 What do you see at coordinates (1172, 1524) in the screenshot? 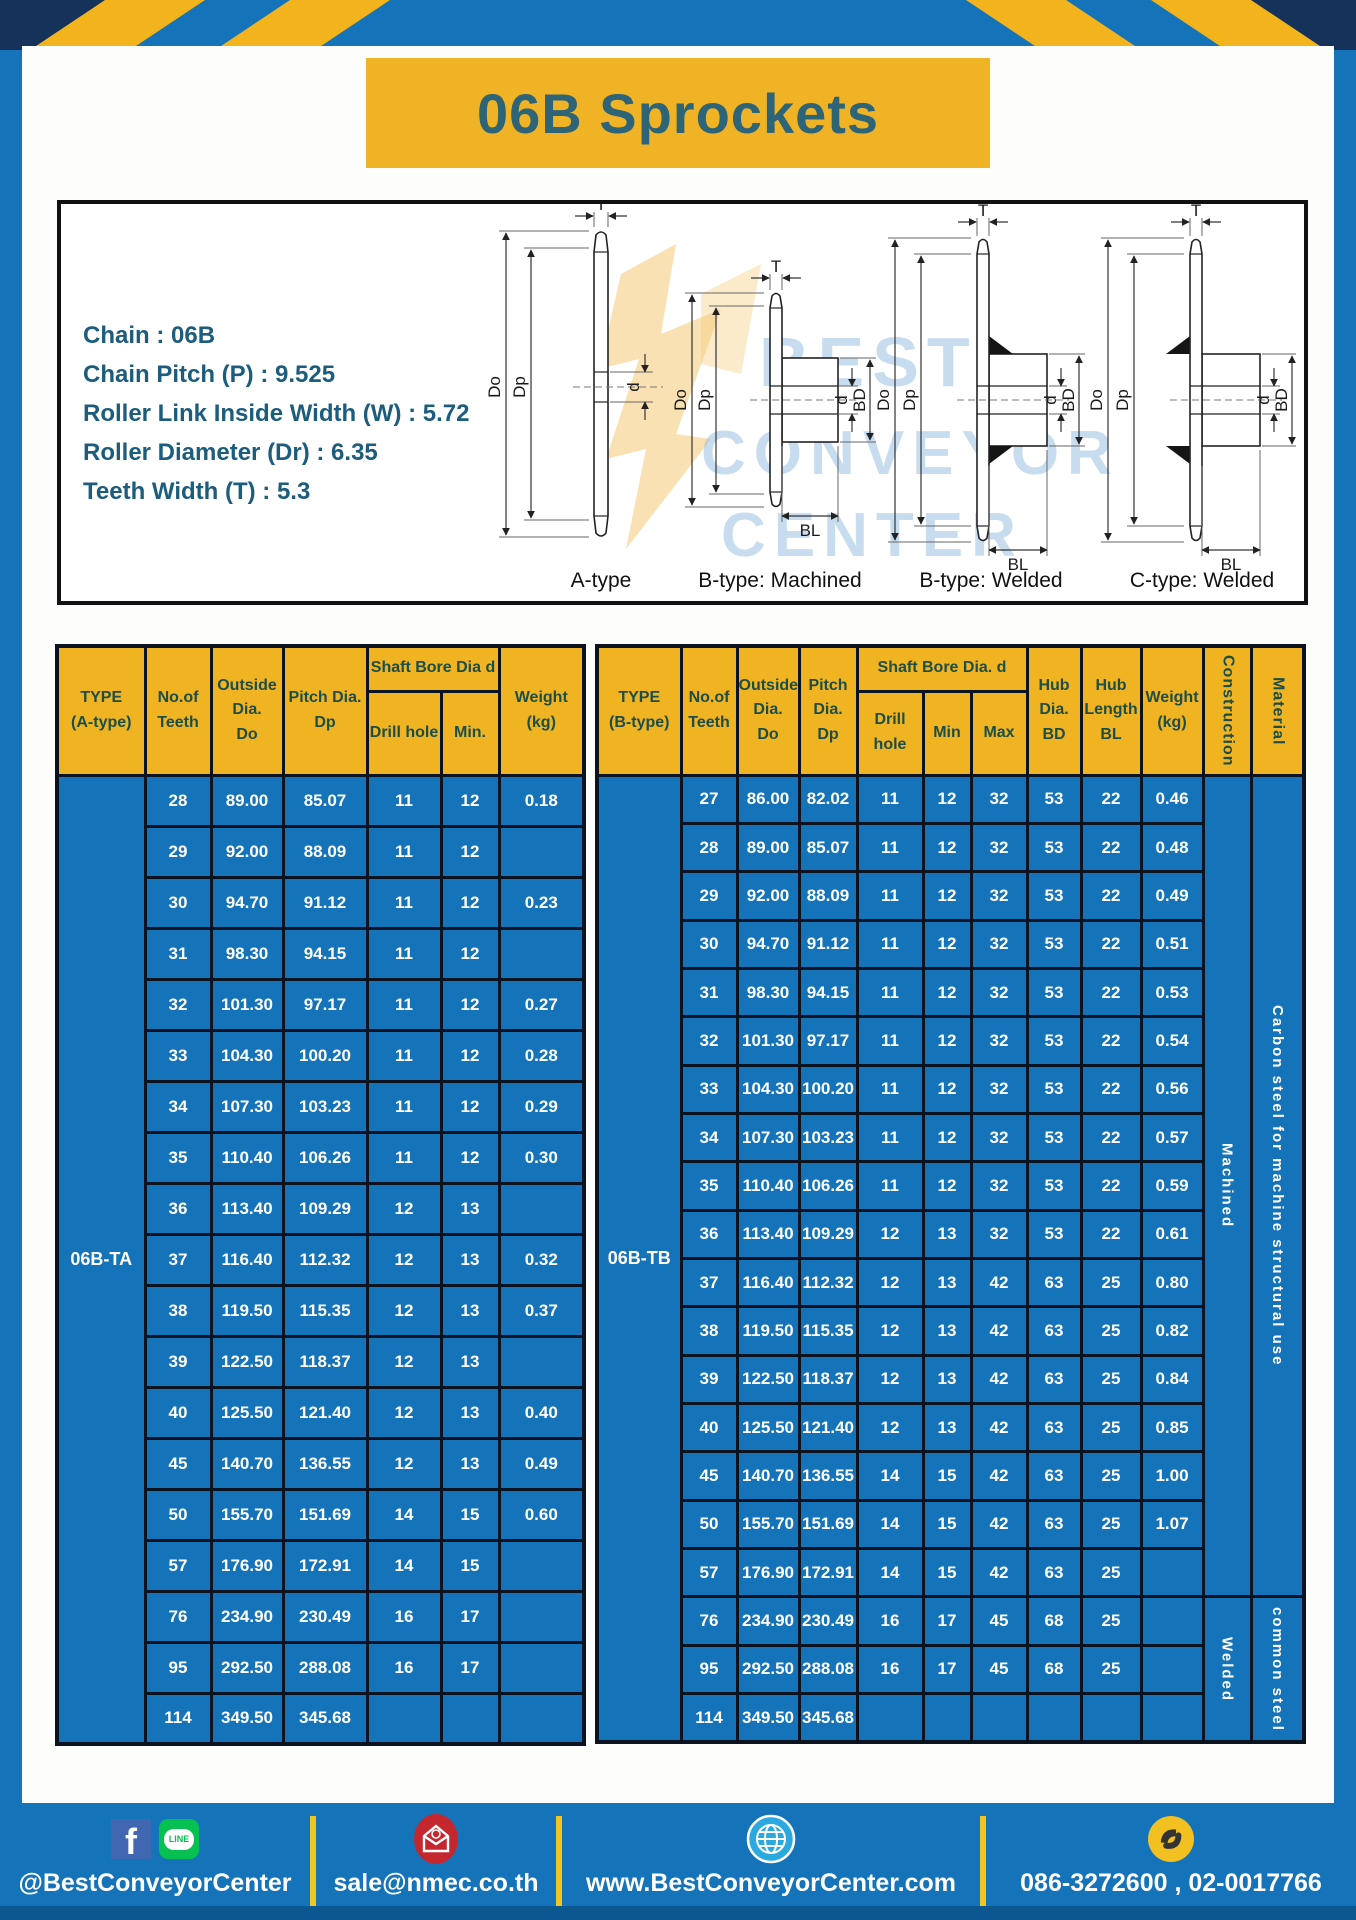
I see `data-cell: 1.07` at bounding box center [1172, 1524].